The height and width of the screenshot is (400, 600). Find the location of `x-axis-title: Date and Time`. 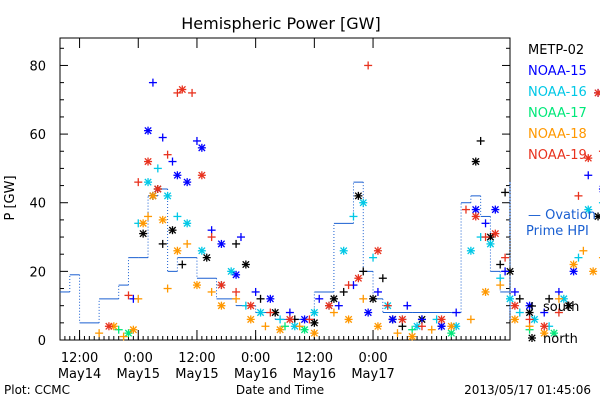

x-axis-title: Date and Time is located at coordinates (280, 390).